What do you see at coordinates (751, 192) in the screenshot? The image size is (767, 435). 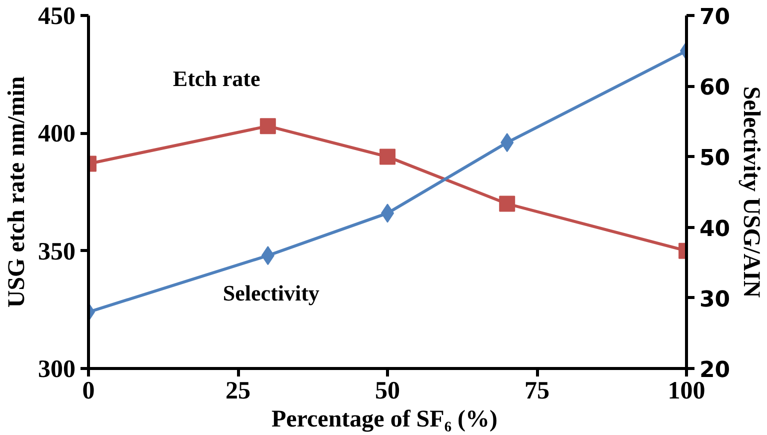 I see `y2-axis-title: Selectivity USG/AIN` at bounding box center [751, 192].